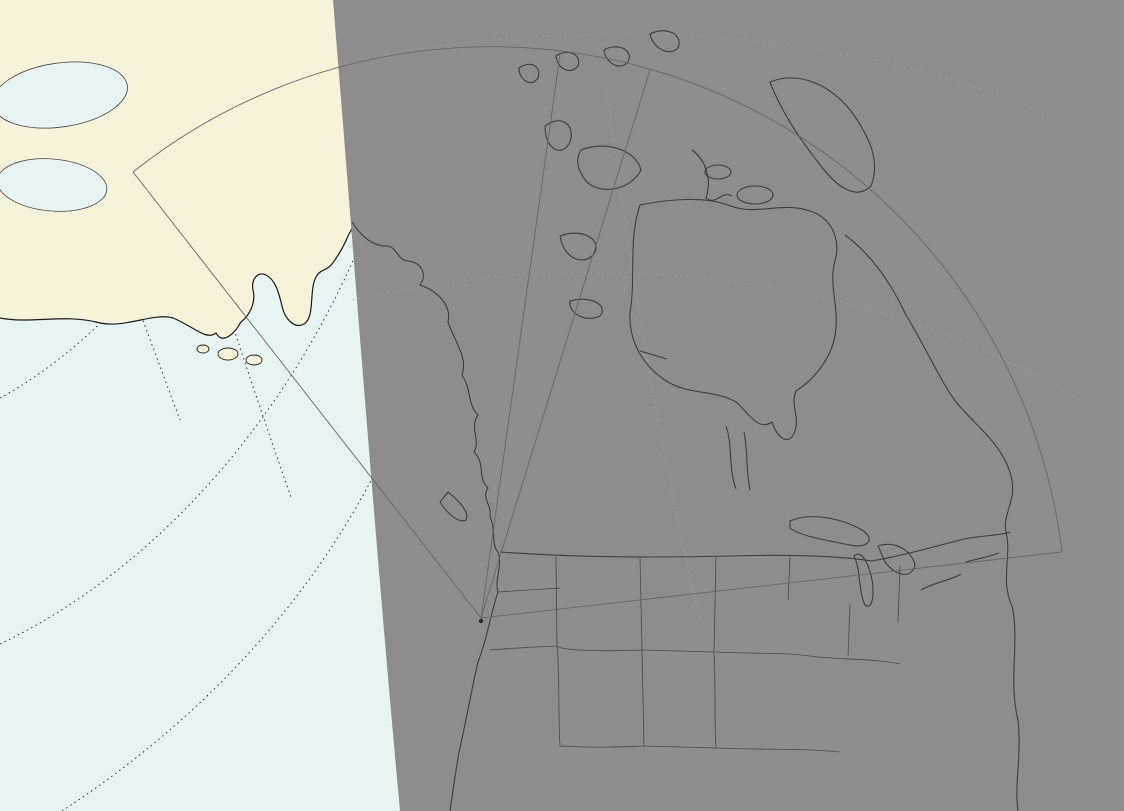 Image resolution: width=1124 pixels, height=811 pixels. I want to click on kotzebue-sound, so click(64, 95).